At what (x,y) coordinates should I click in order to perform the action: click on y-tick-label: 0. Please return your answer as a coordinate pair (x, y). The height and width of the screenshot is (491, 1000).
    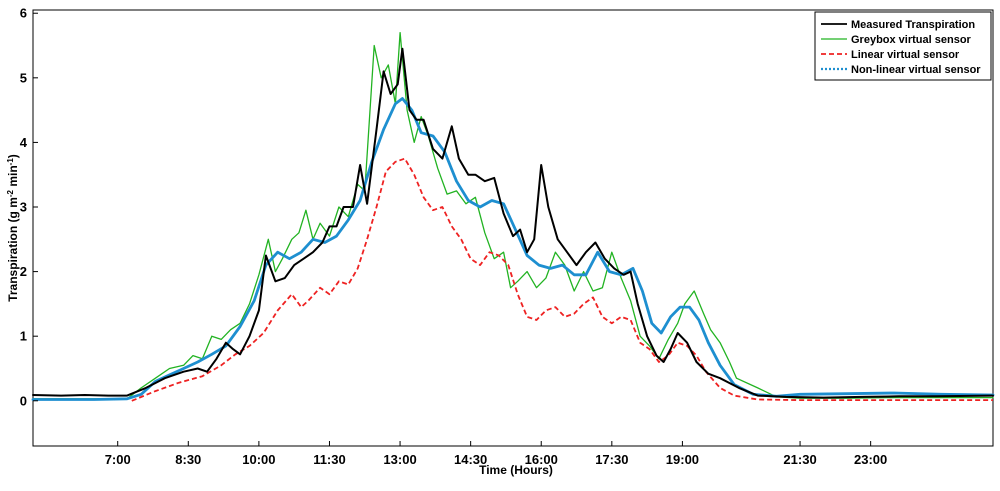
    Looking at the image, I should click on (23, 400).